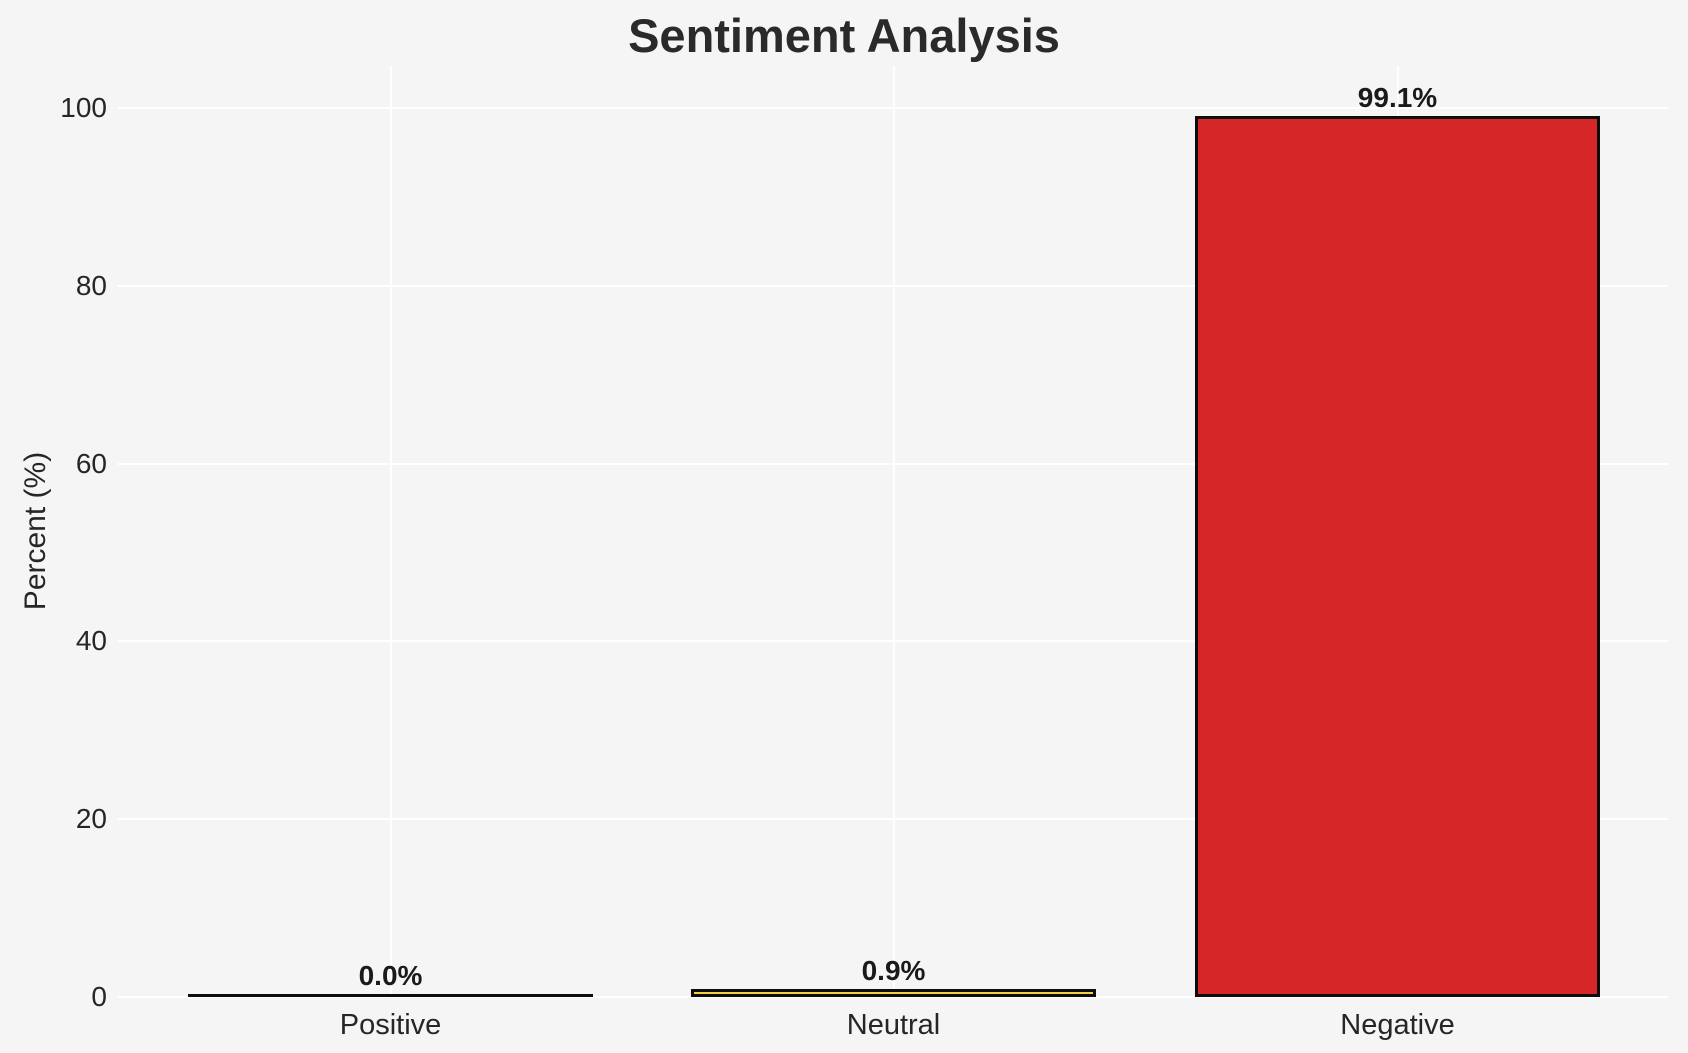 Image resolution: width=1688 pixels, height=1053 pixels. I want to click on value-label-neutral: 0.9%, so click(893, 970).